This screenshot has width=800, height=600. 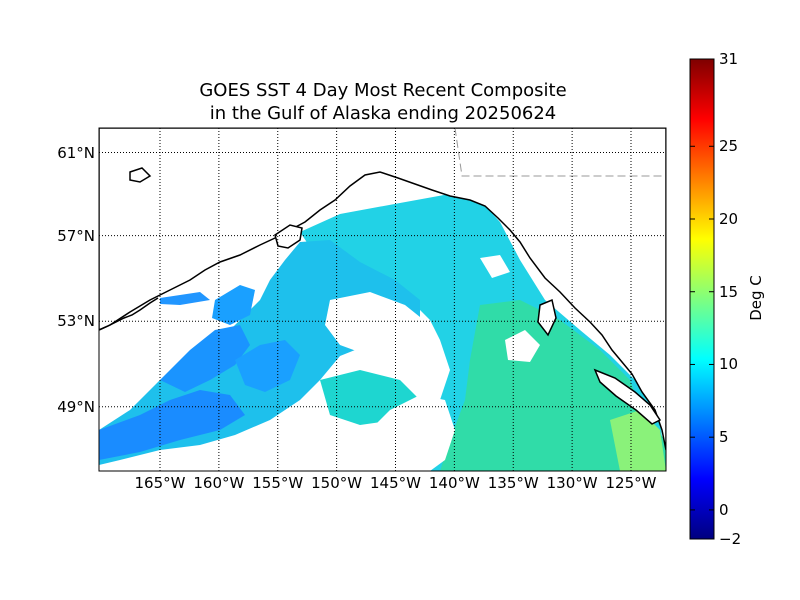 What do you see at coordinates (729, 364) in the screenshot?
I see `colorbar-tick-label: 10` at bounding box center [729, 364].